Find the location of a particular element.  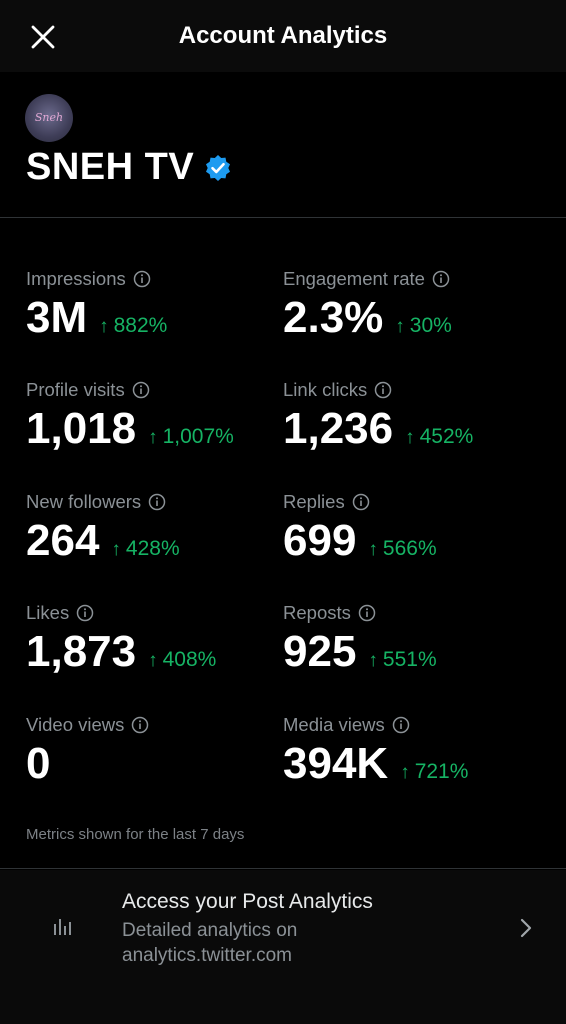

metric-label: Media views is located at coordinates (334, 724).